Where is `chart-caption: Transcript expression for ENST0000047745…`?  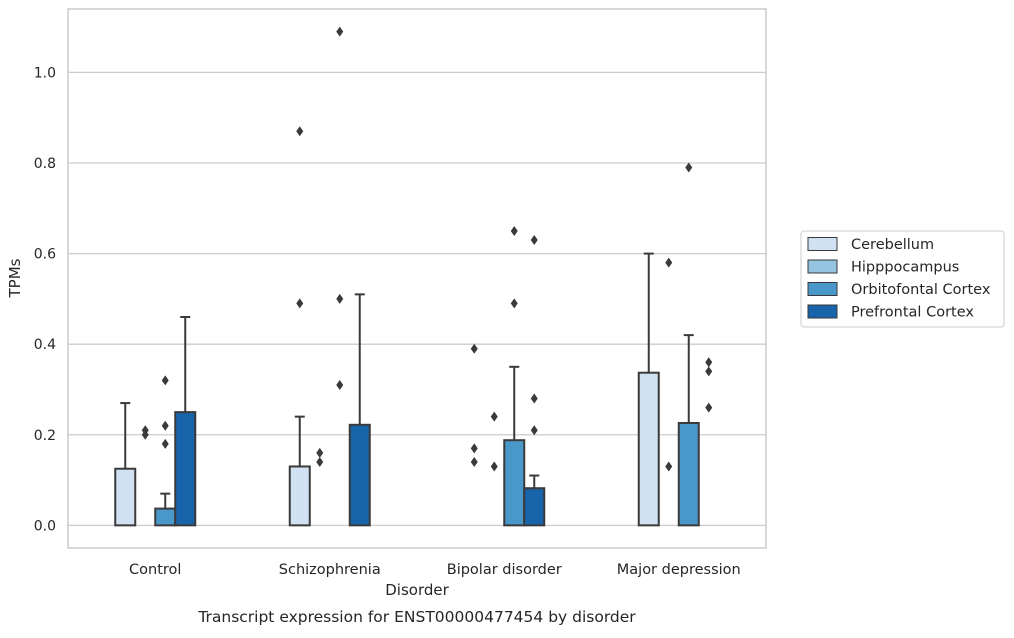 chart-caption: Transcript expression for ENST0000047745… is located at coordinates (416, 617).